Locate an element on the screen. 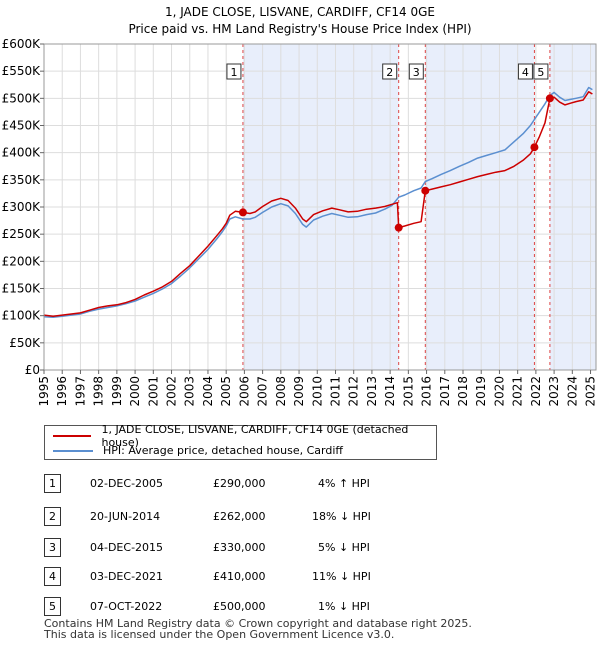 This screenshot has height=650, width=600. sale-date: 02-DEC-2005 is located at coordinates (127, 483).